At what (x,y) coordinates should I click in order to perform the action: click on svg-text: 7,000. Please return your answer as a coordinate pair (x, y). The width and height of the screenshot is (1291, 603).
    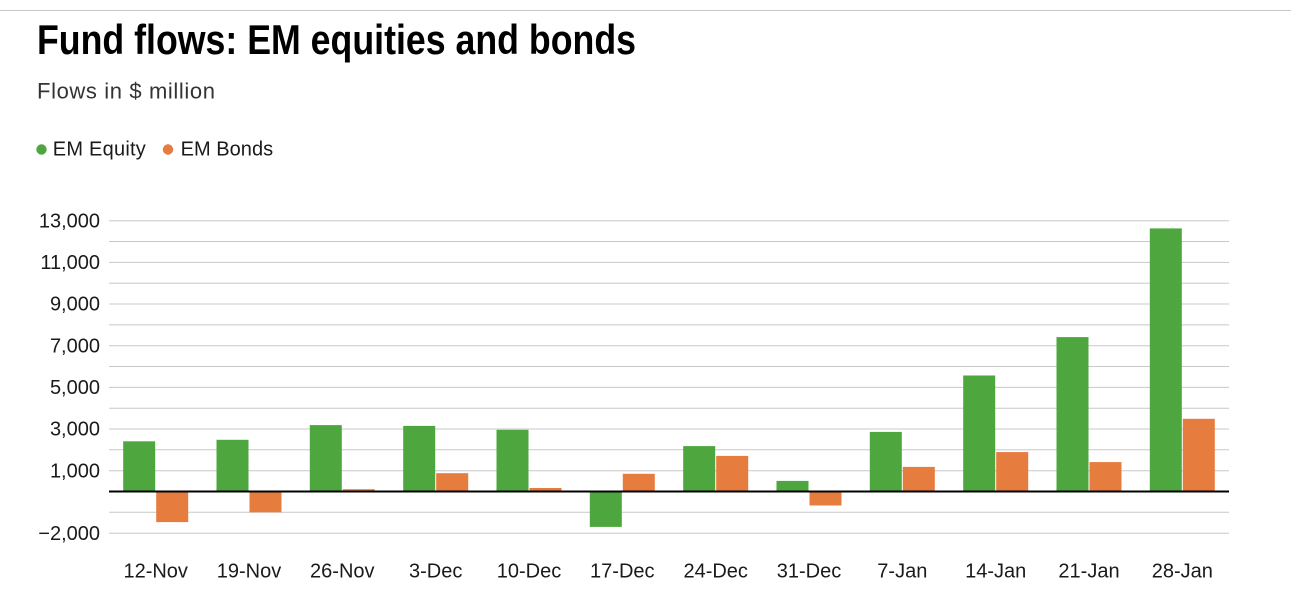
    Looking at the image, I should click on (75, 346).